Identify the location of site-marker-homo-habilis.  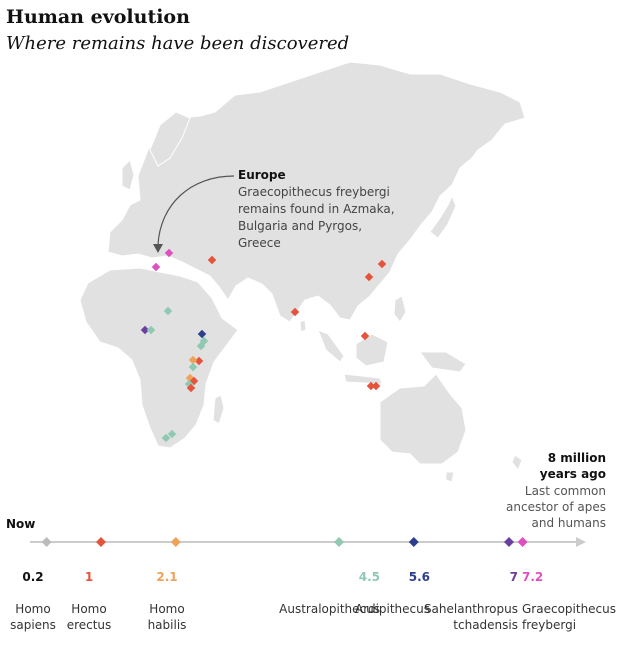
(193, 360).